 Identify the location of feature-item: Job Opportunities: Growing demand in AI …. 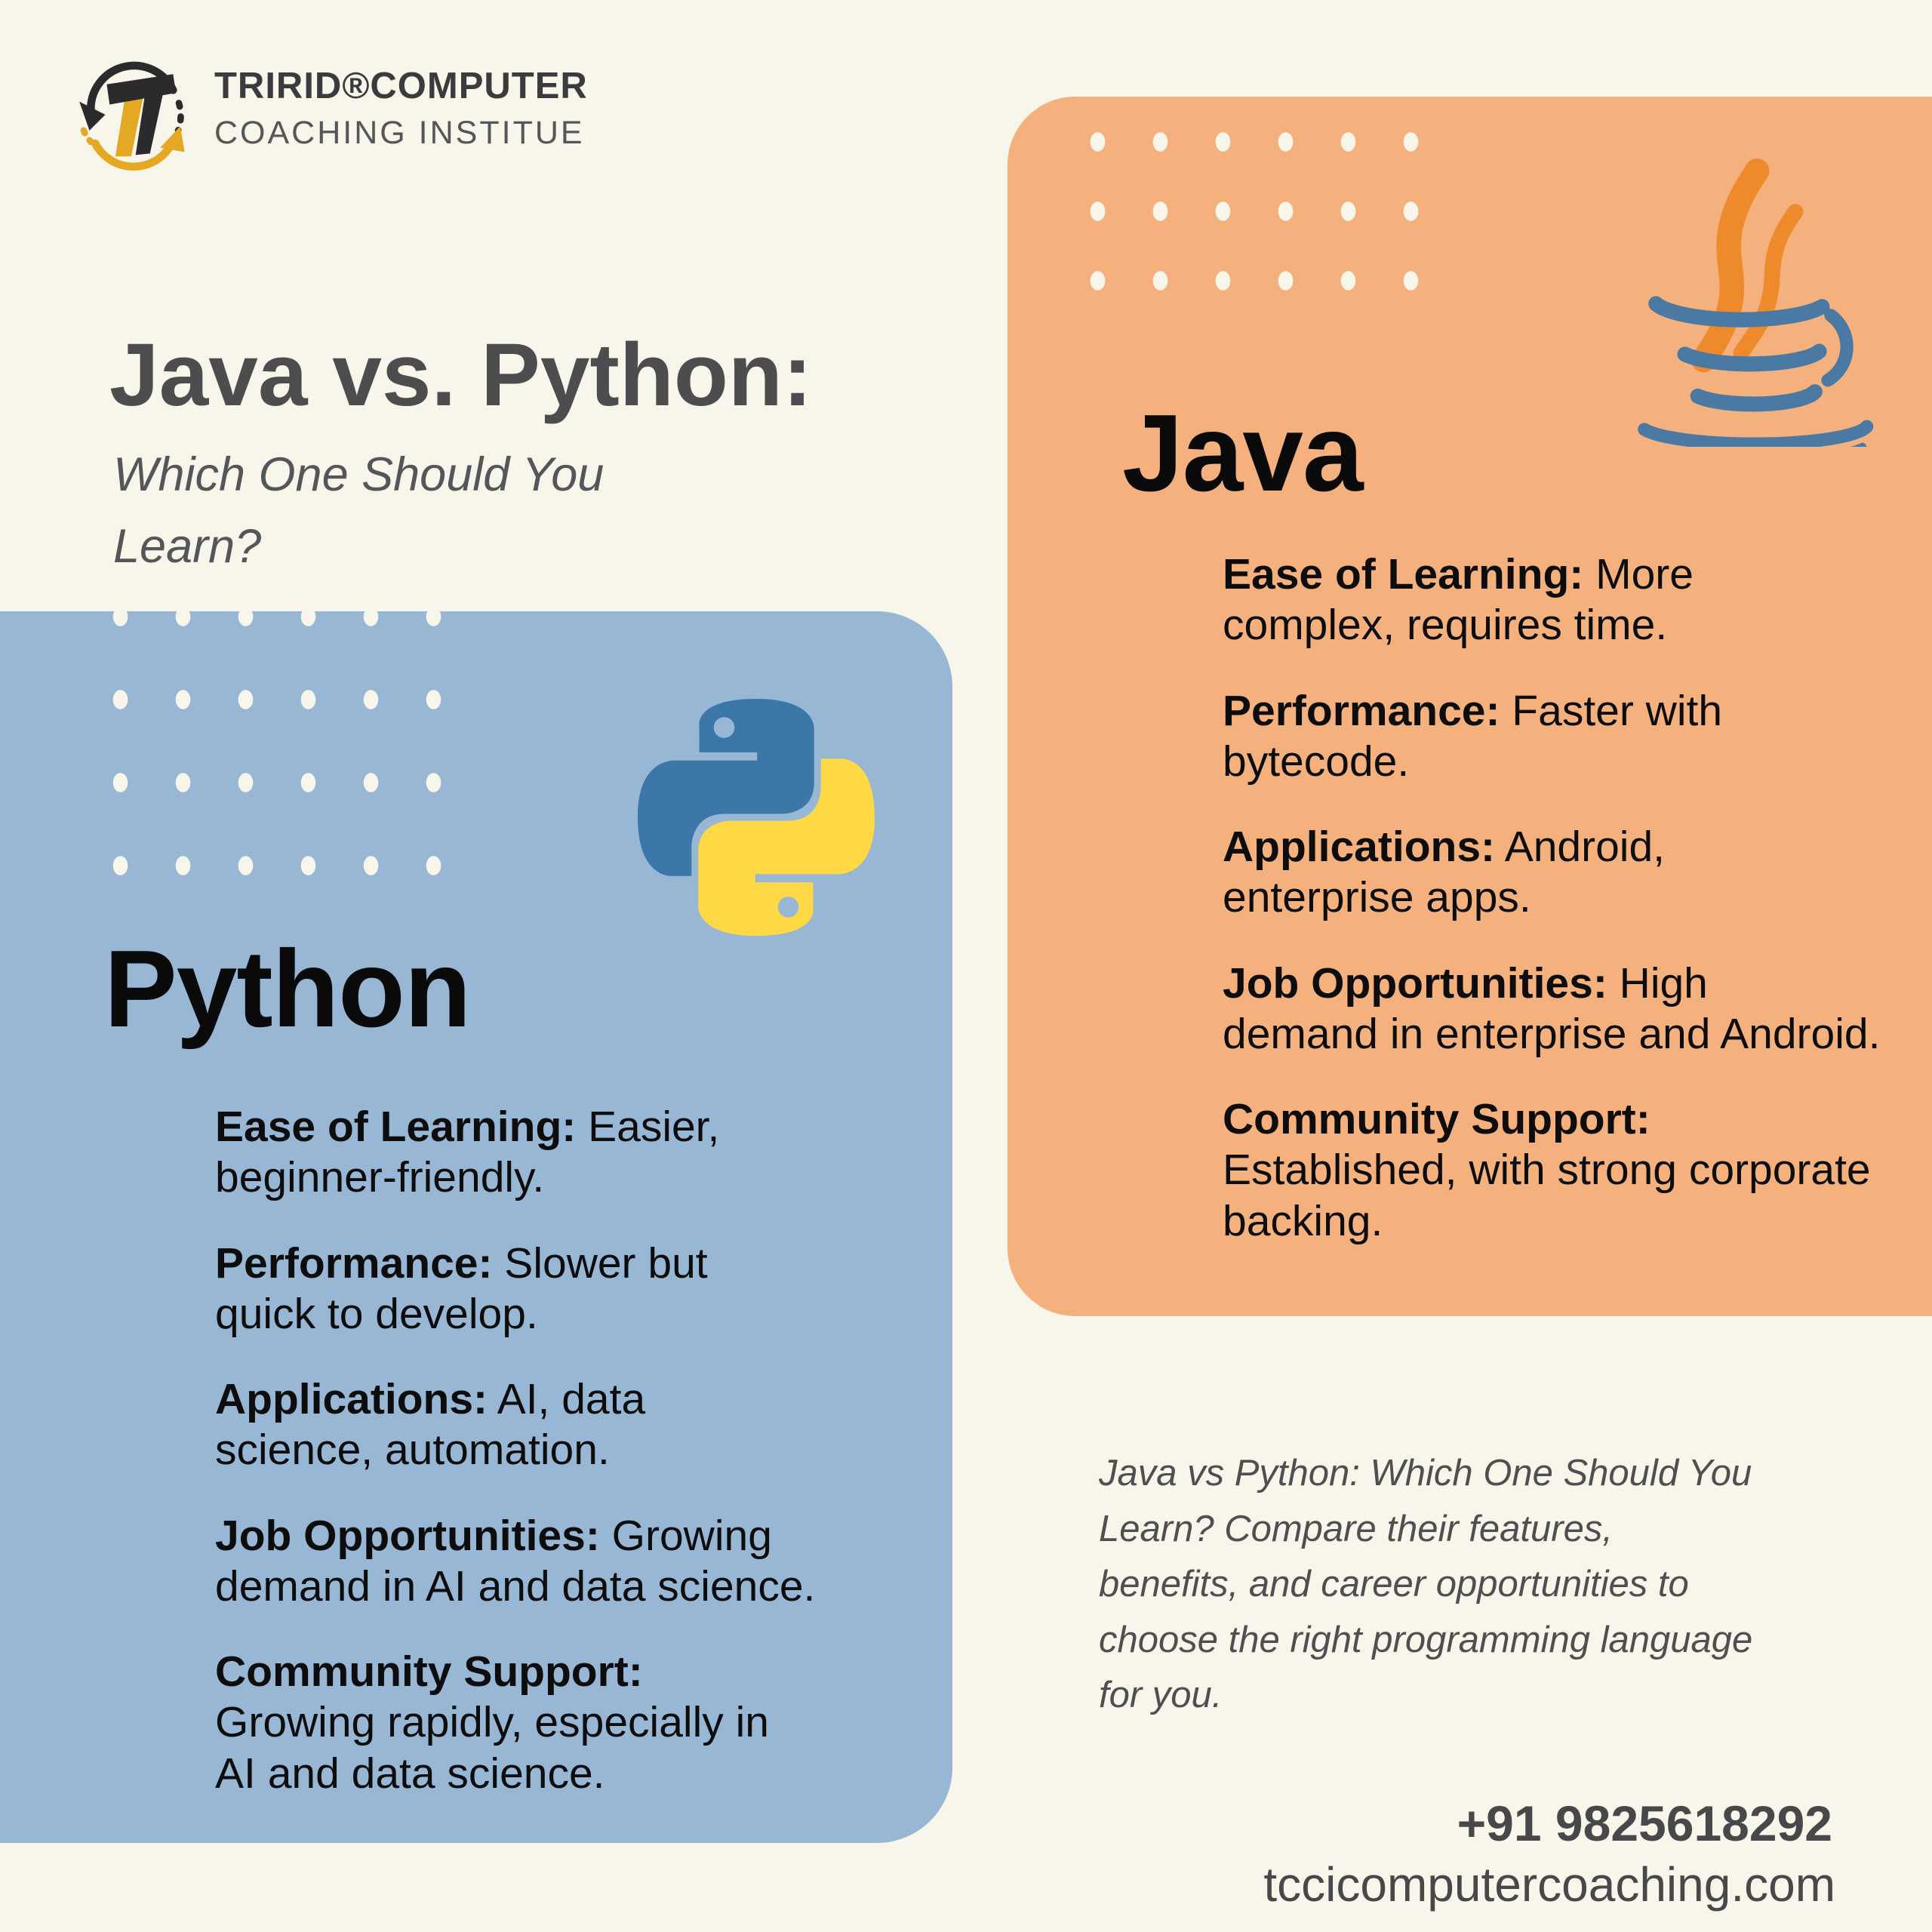
(571, 1562).